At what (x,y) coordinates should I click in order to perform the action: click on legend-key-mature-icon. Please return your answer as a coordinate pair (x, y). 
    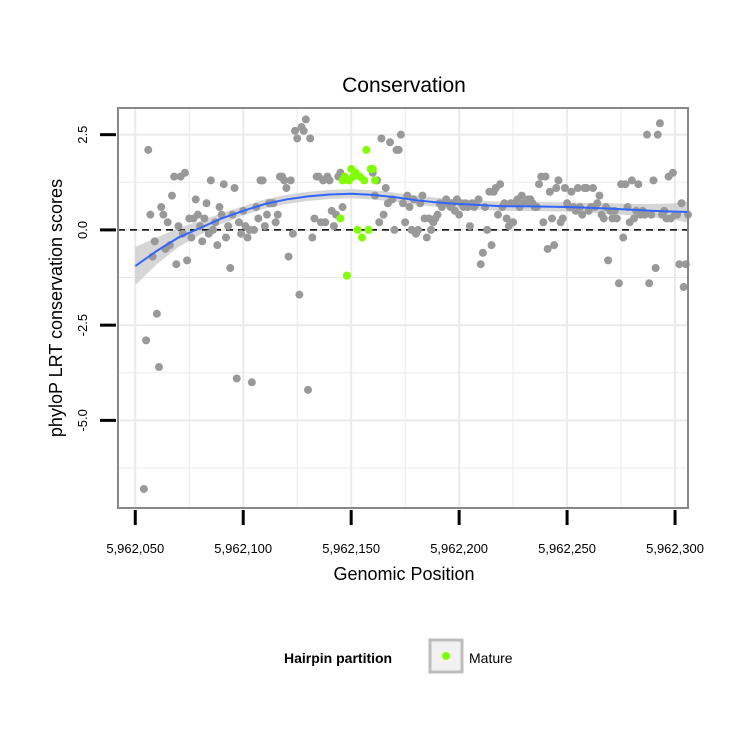
    Looking at the image, I should click on (446, 656).